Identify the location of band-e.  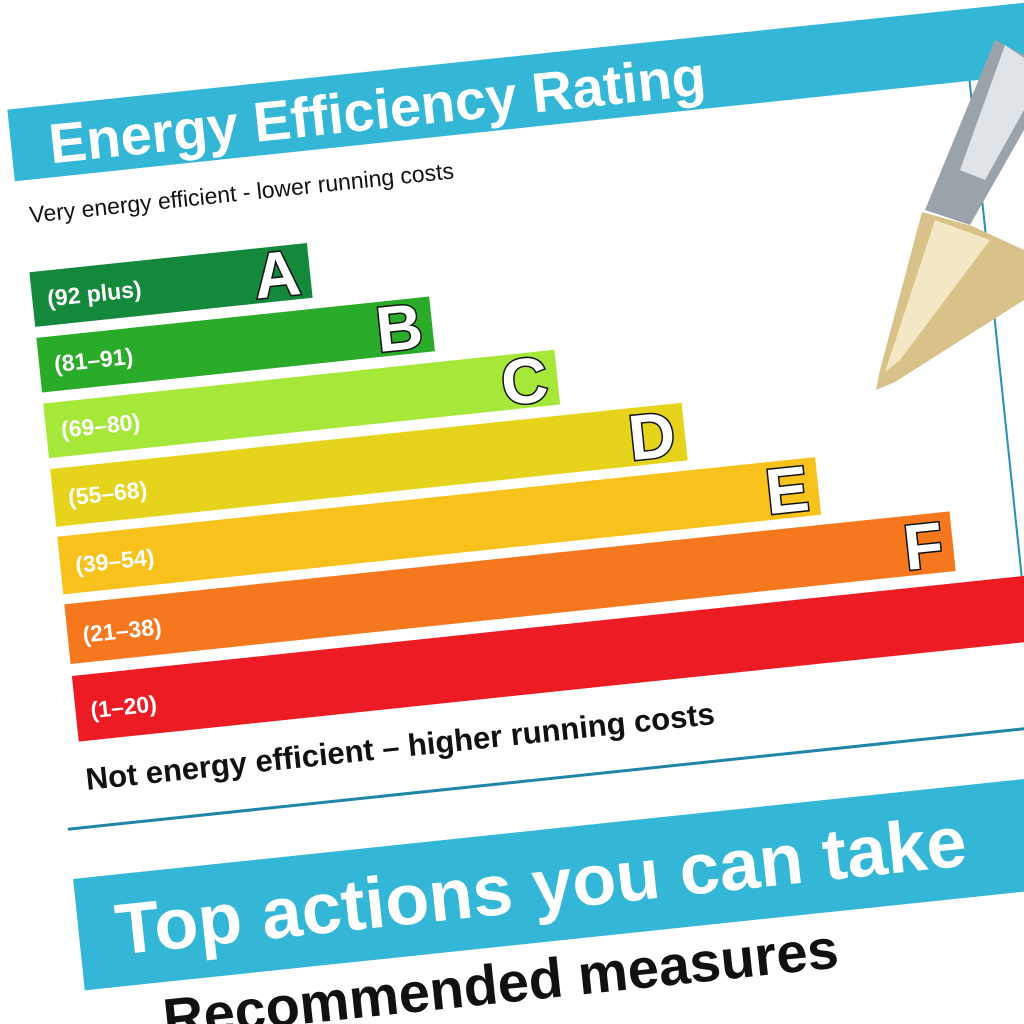
(439, 526).